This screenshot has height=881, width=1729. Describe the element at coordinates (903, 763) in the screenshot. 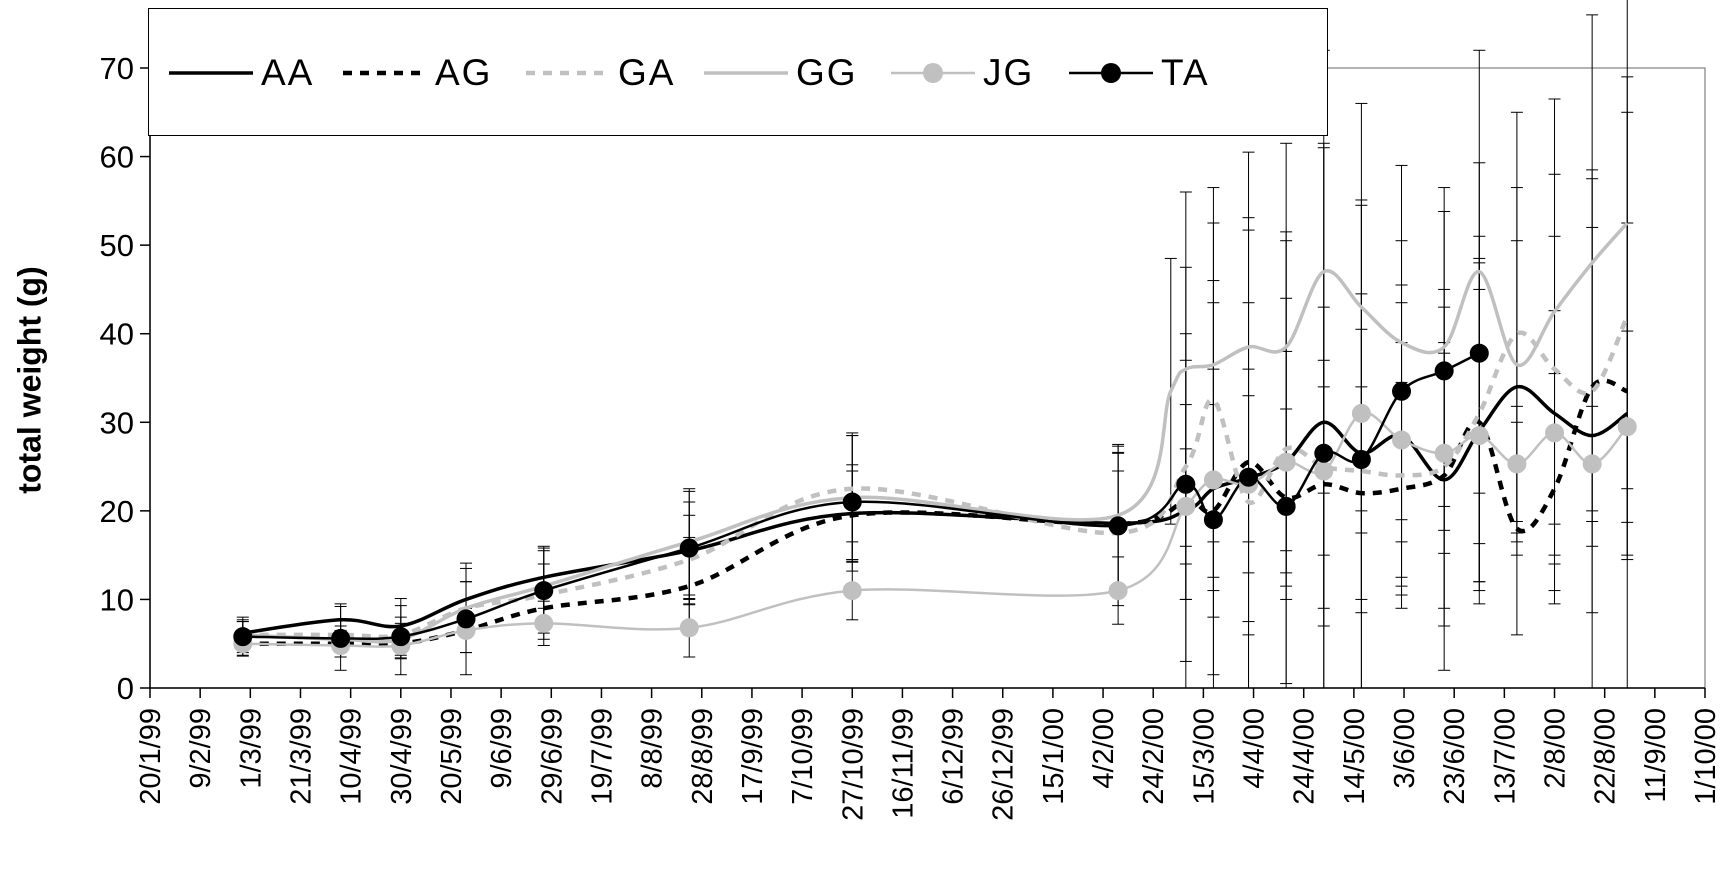

I see `x-tick-label: 16/11/99` at that location.